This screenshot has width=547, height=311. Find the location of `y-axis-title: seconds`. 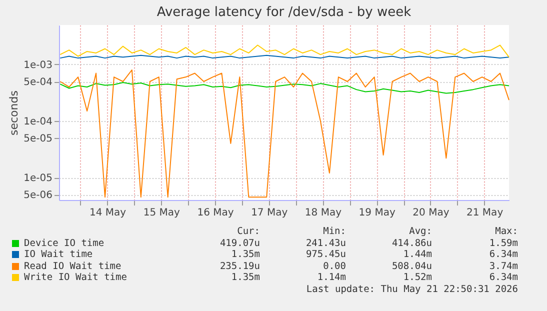

y-axis-title: seconds is located at coordinates (14, 113).